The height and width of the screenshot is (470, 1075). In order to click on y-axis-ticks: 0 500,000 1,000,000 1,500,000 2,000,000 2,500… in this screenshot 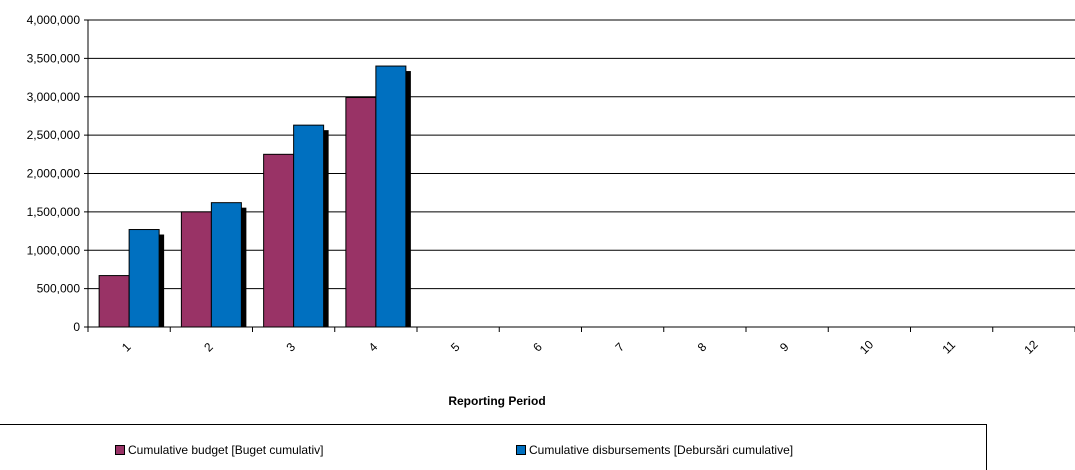, I will do `click(57, 173)`.